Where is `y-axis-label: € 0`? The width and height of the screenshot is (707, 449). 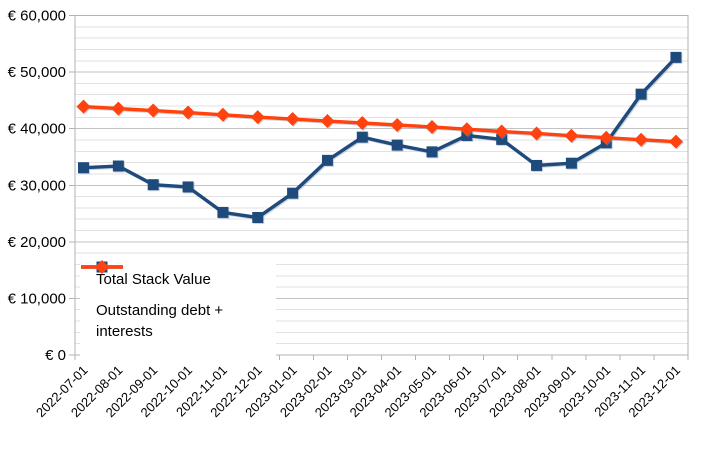 y-axis-label: € 0 is located at coordinates (55, 355).